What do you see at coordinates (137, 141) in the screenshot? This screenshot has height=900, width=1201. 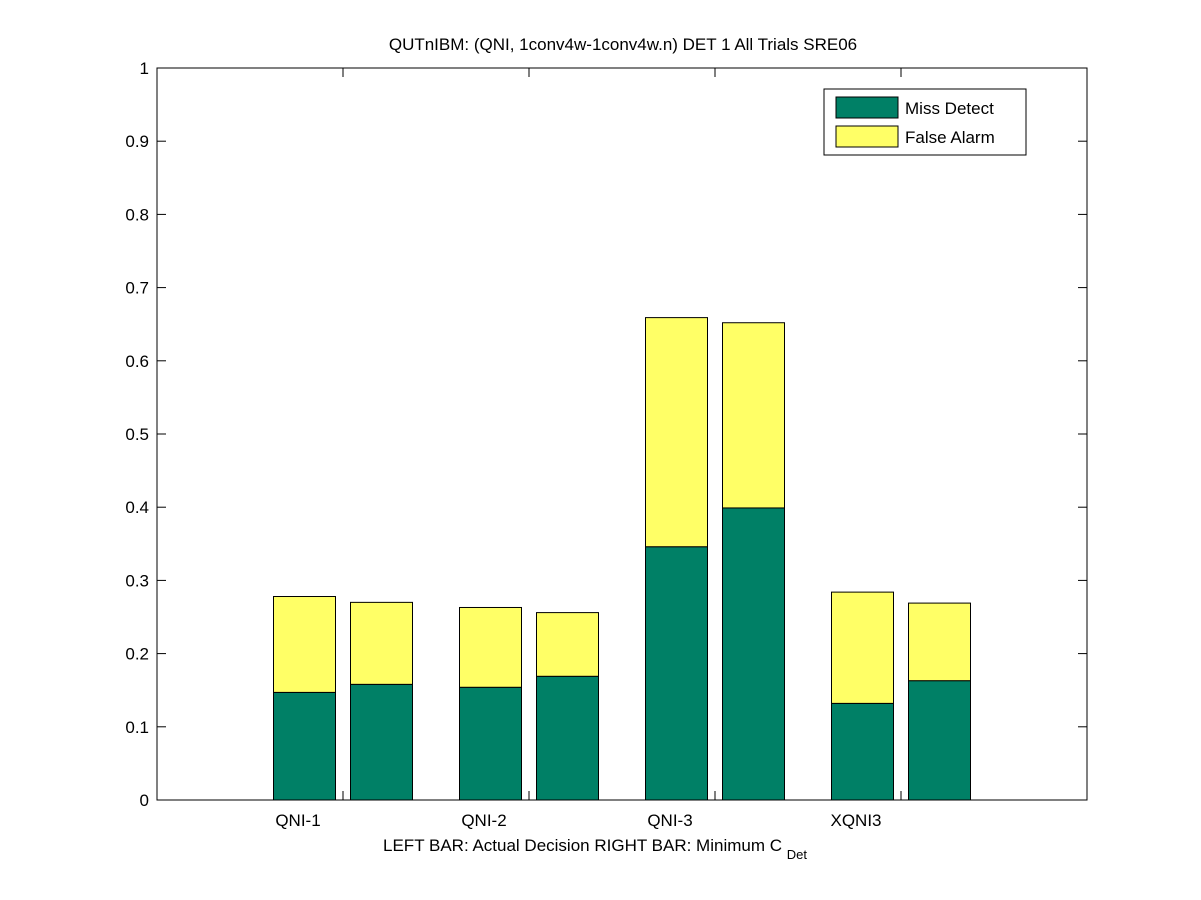 I see `y-tick-label: 0.9` at bounding box center [137, 141].